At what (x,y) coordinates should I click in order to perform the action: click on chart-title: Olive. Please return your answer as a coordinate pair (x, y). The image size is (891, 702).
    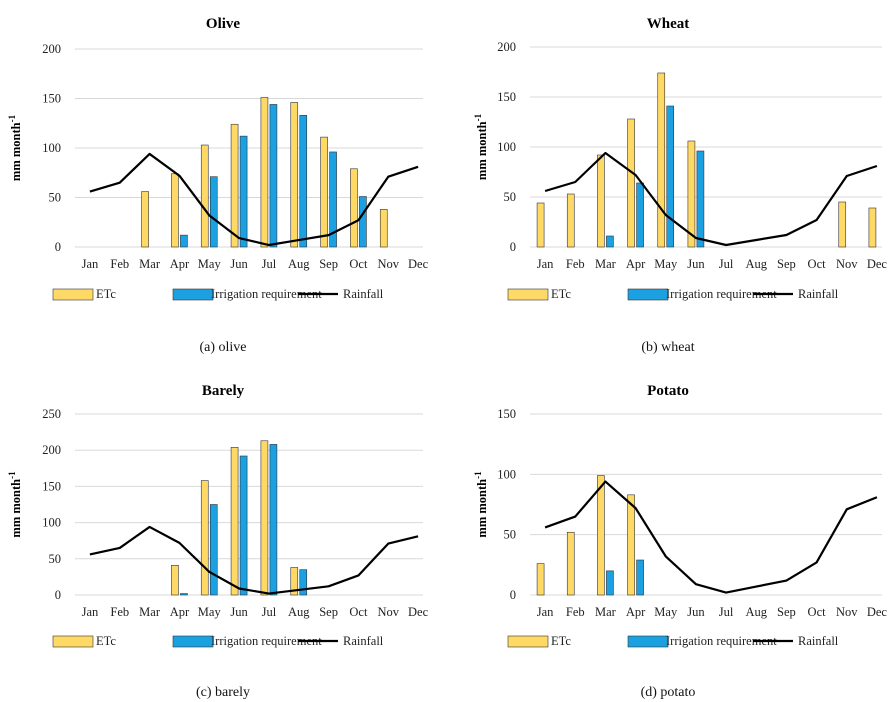
    Looking at the image, I should click on (223, 24).